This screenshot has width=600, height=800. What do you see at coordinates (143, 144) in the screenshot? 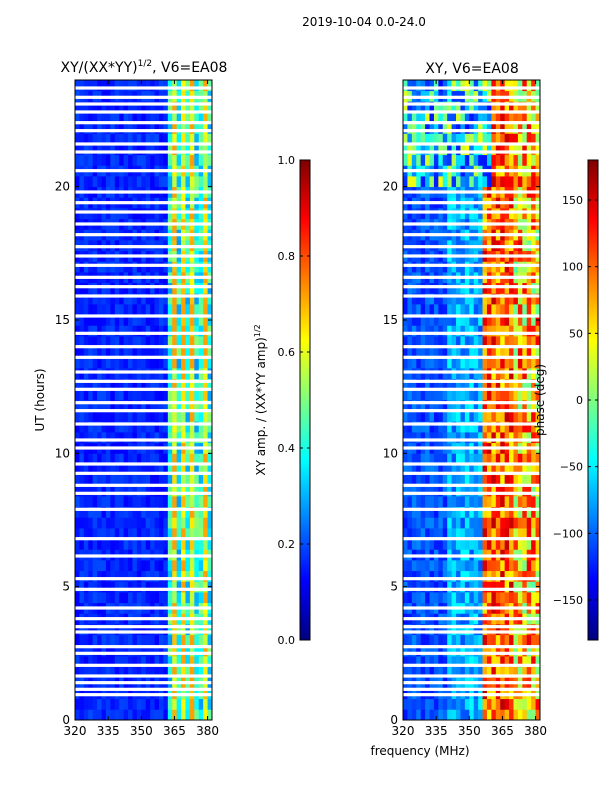
I see `flagged-row` at bounding box center [143, 144].